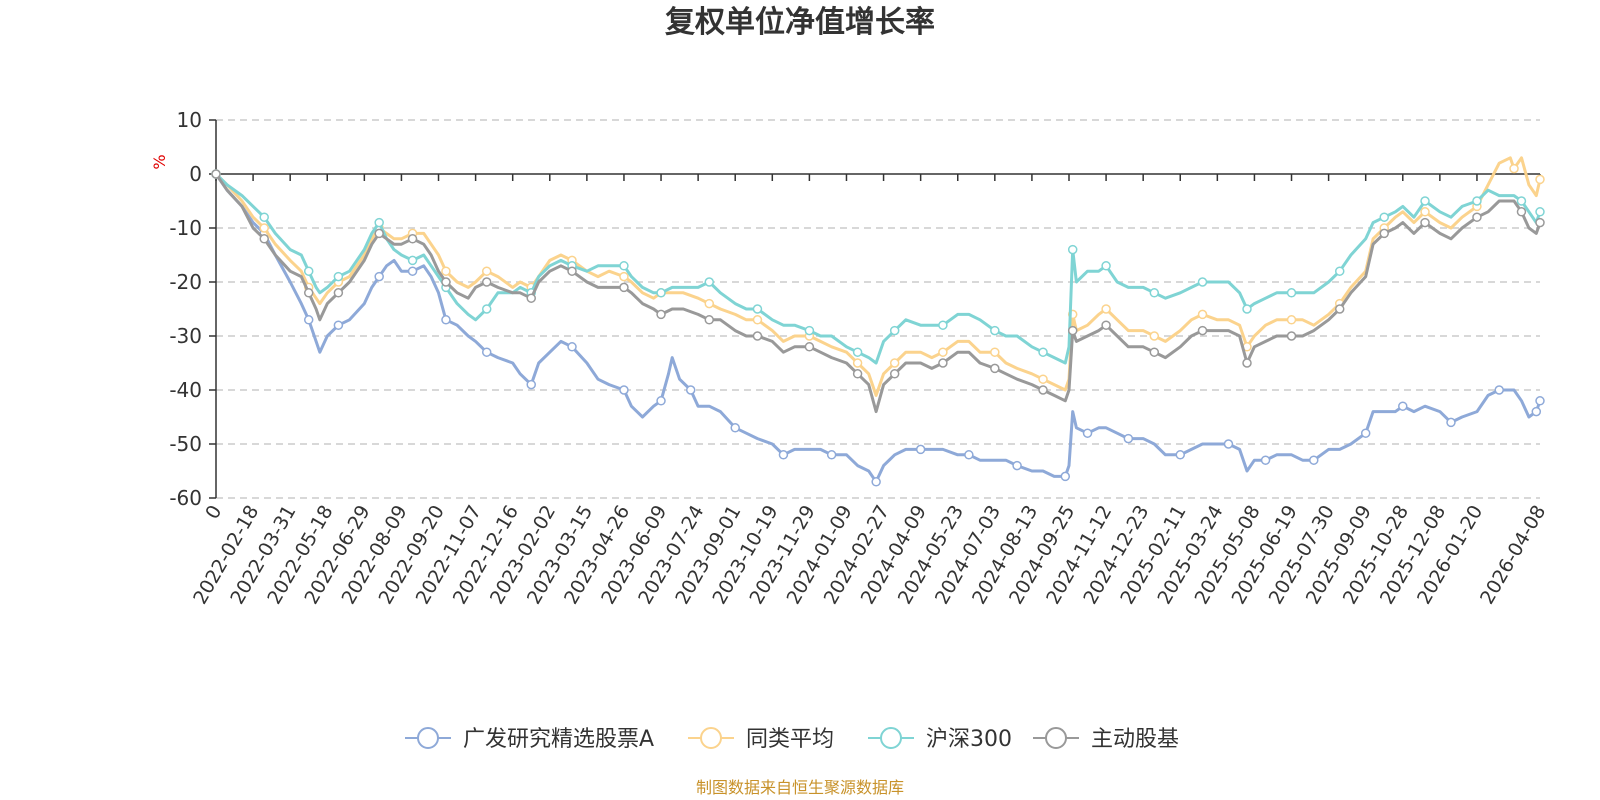  I want to click on y-tick-label: -60, so click(185, 498).